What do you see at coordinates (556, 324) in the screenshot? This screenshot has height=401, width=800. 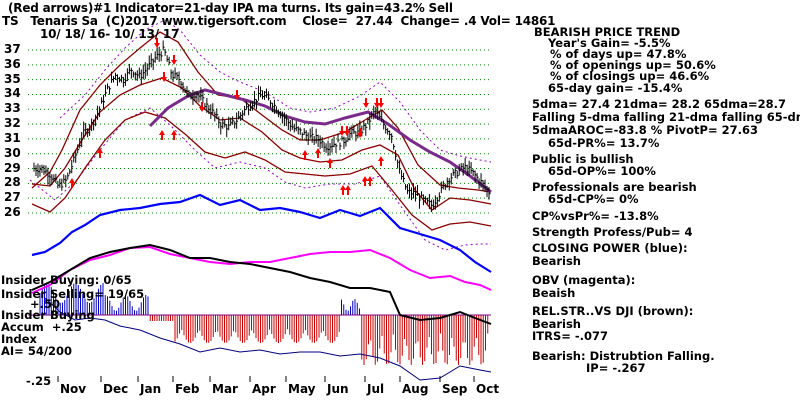 I see `rel-strength-value: Bearish` at bounding box center [556, 324].